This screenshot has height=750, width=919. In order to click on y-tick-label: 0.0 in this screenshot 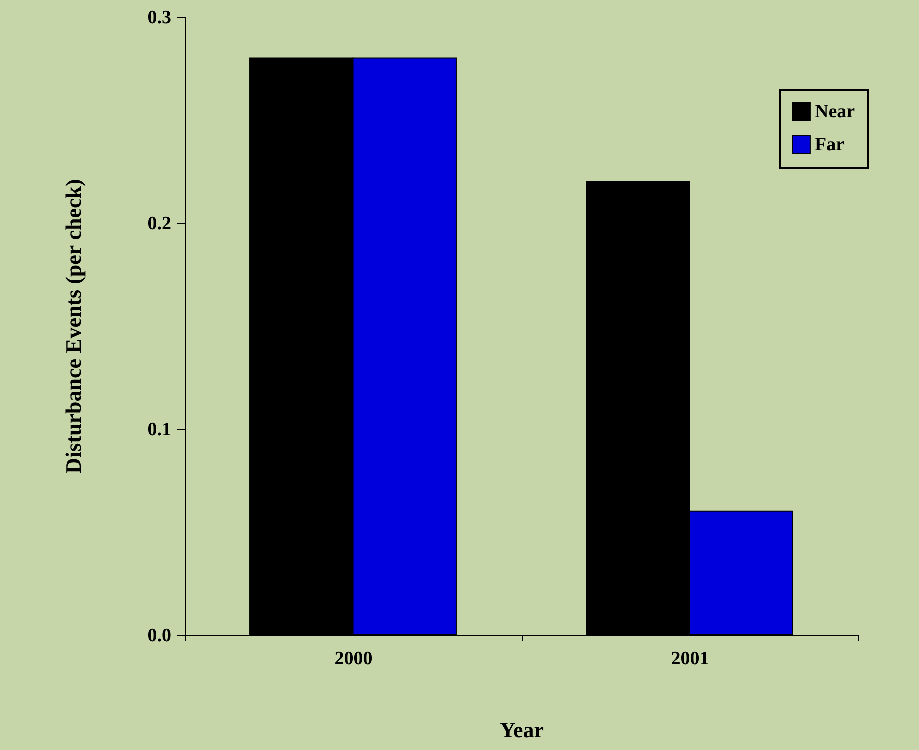, I will do `click(160, 636)`.